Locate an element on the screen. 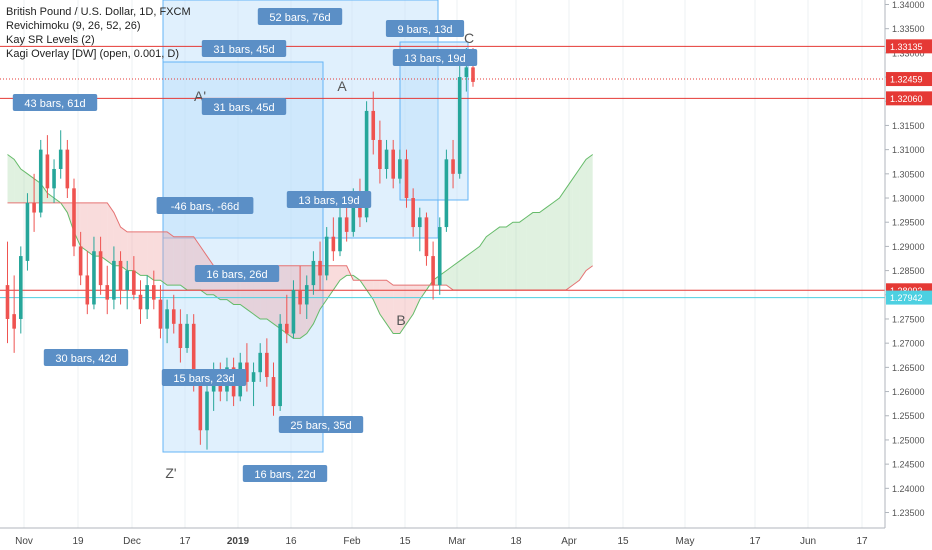 The height and width of the screenshot is (550, 932). x-tick-label: 16 is located at coordinates (291, 541).